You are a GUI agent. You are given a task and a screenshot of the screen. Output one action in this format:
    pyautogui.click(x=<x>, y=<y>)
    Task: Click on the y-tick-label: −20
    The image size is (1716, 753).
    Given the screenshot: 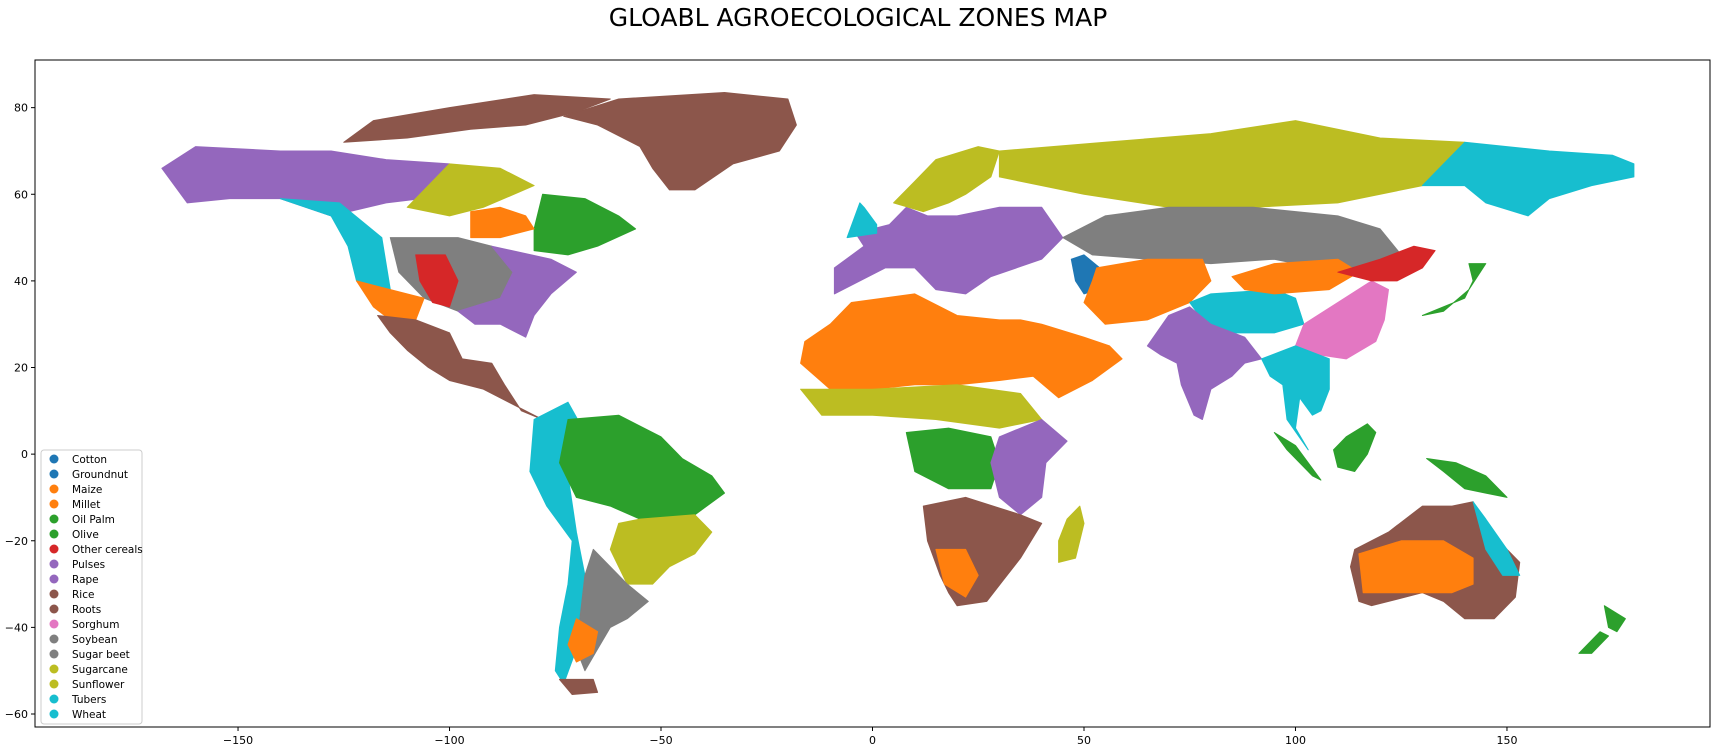 What is the action you would take?
    pyautogui.click(x=16, y=541)
    